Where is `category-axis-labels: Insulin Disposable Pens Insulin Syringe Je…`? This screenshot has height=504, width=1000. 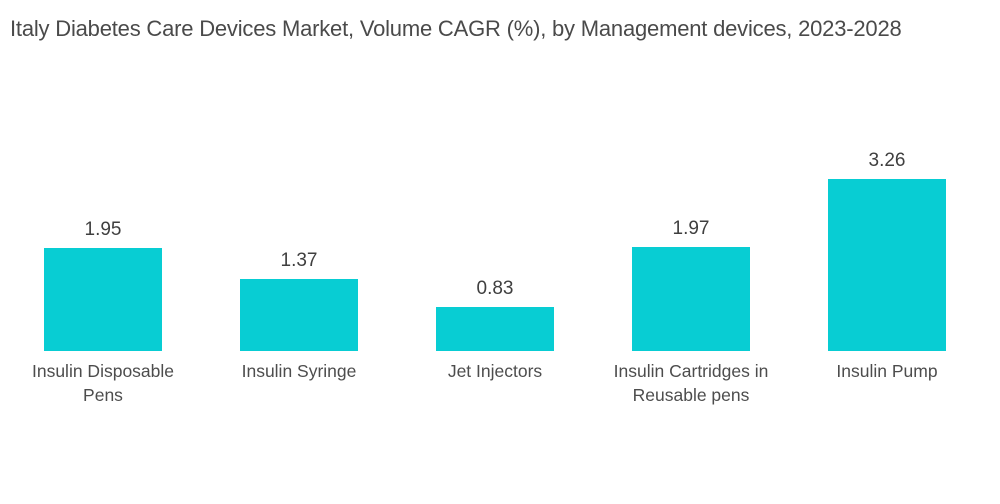
category-axis-labels: Insulin Disposable Pens Insulin Syringe Je… is located at coordinates (495, 383).